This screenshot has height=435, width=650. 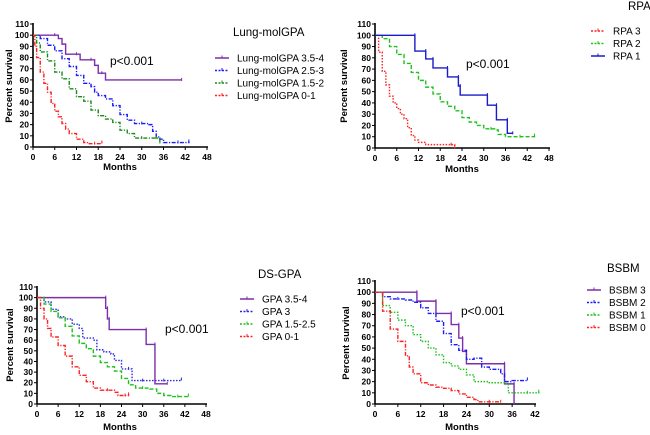 What do you see at coordinates (289, 325) in the screenshot?
I see `legend-label: GPA 1.5-2.5` at bounding box center [289, 325].